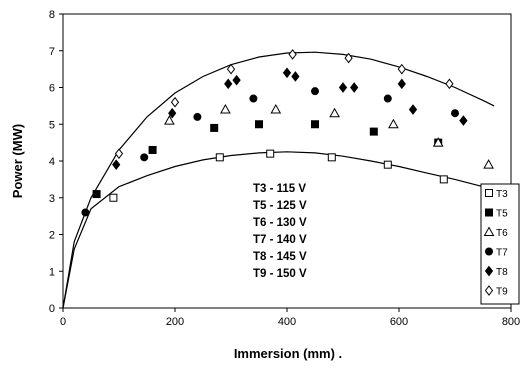 Image resolution: width=529 pixels, height=369 pixels. What do you see at coordinates (52, 236) in the screenshot?
I see `y-tick-label: 2` at bounding box center [52, 236].